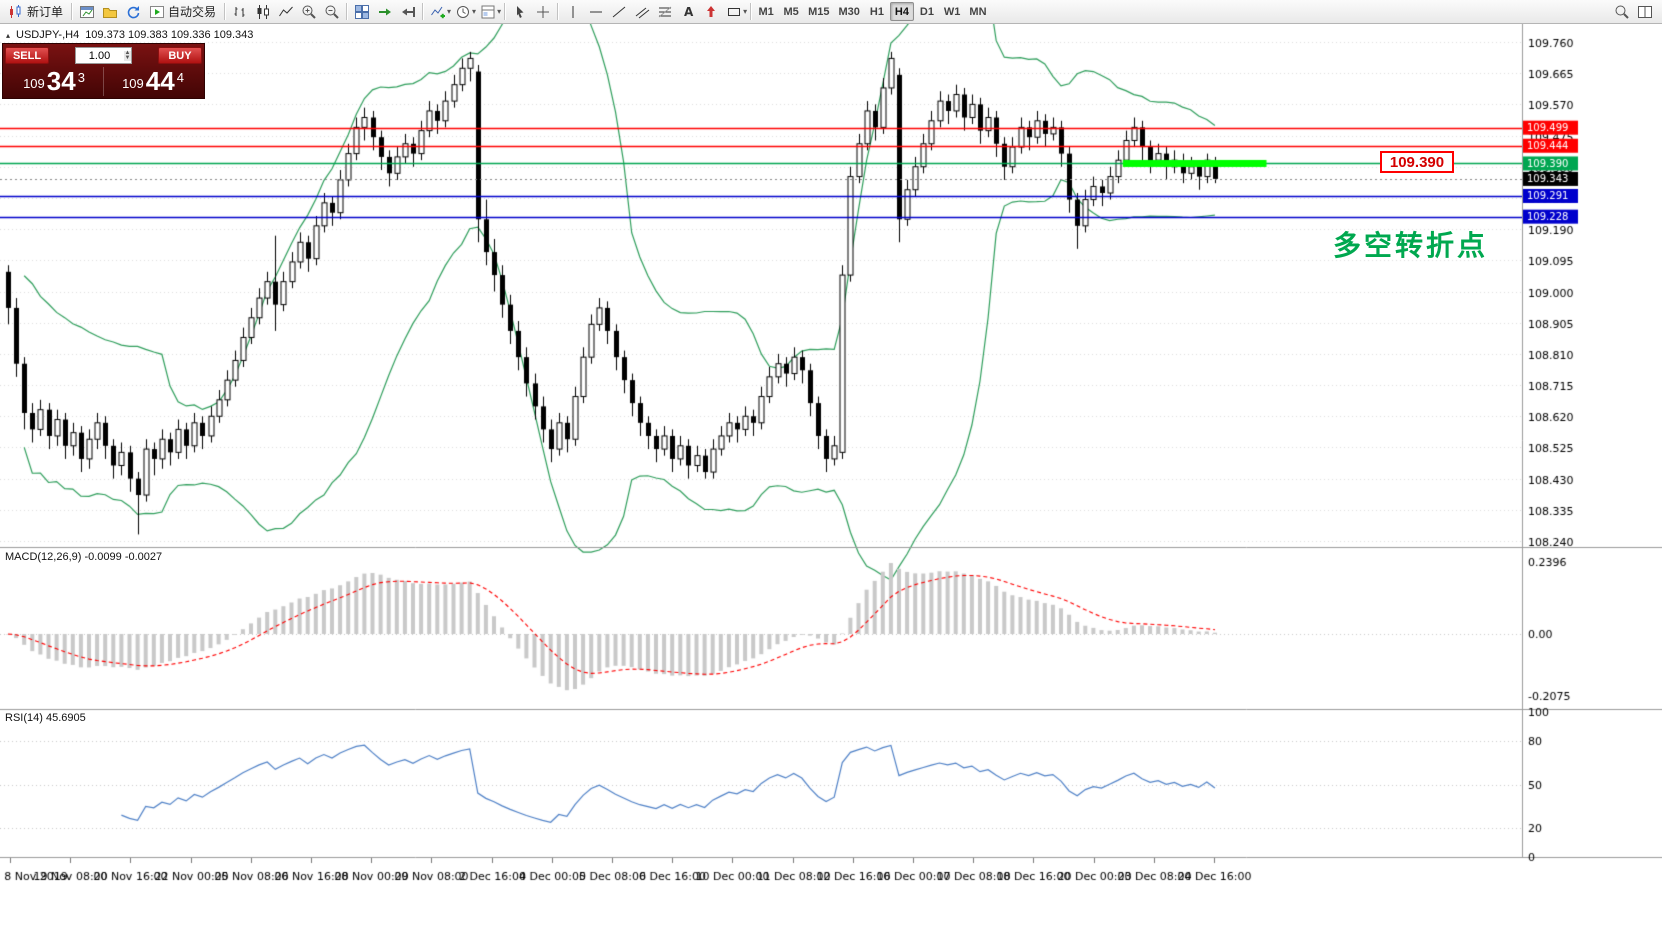 Image resolution: width=1662 pixels, height=948 pixels. I want to click on trendline-icon, so click(618, 12).